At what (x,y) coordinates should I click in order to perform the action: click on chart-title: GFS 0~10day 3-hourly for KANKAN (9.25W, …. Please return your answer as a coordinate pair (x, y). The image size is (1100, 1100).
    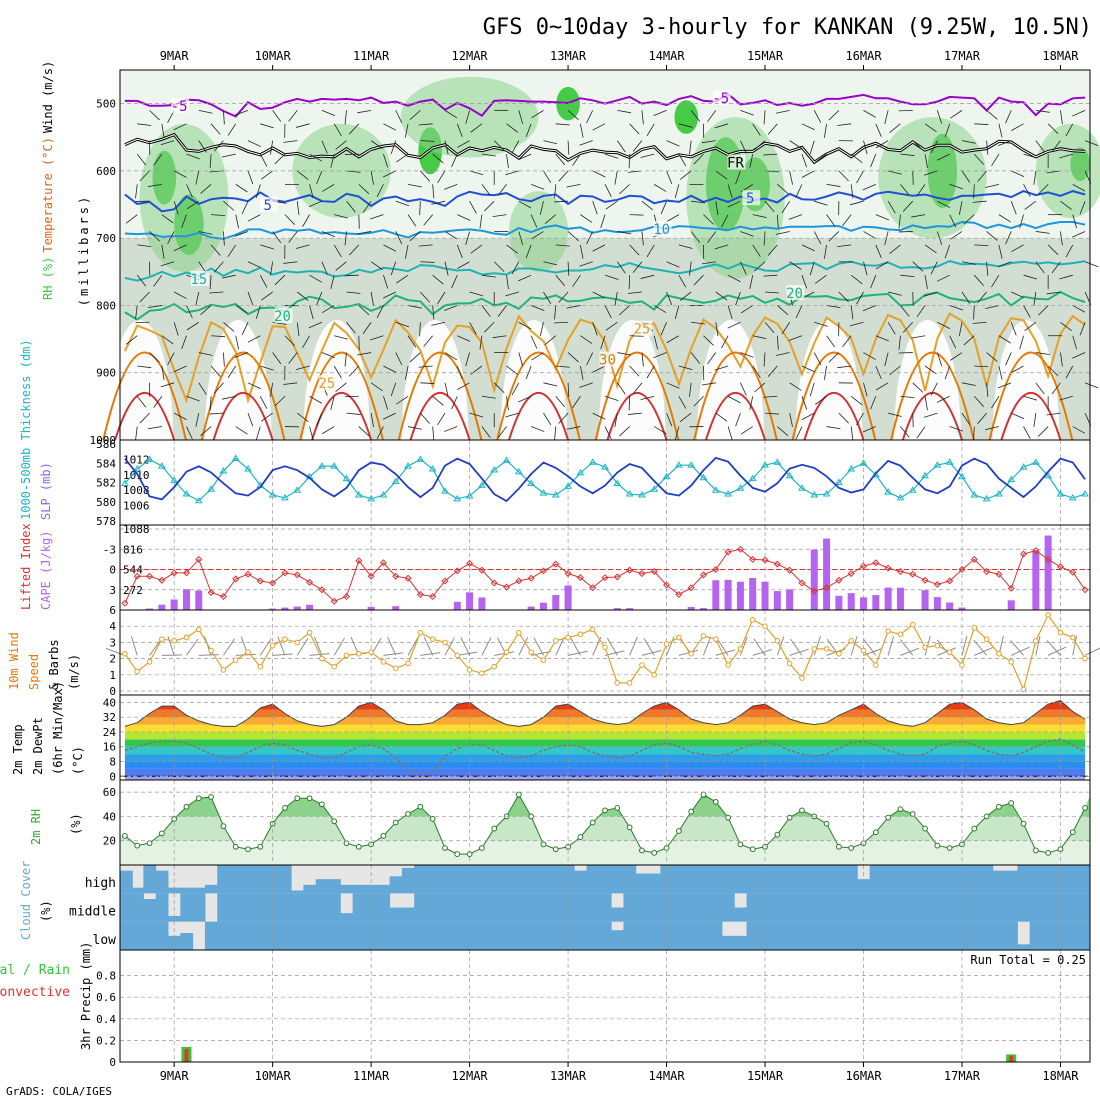
    Looking at the image, I should click on (787, 27).